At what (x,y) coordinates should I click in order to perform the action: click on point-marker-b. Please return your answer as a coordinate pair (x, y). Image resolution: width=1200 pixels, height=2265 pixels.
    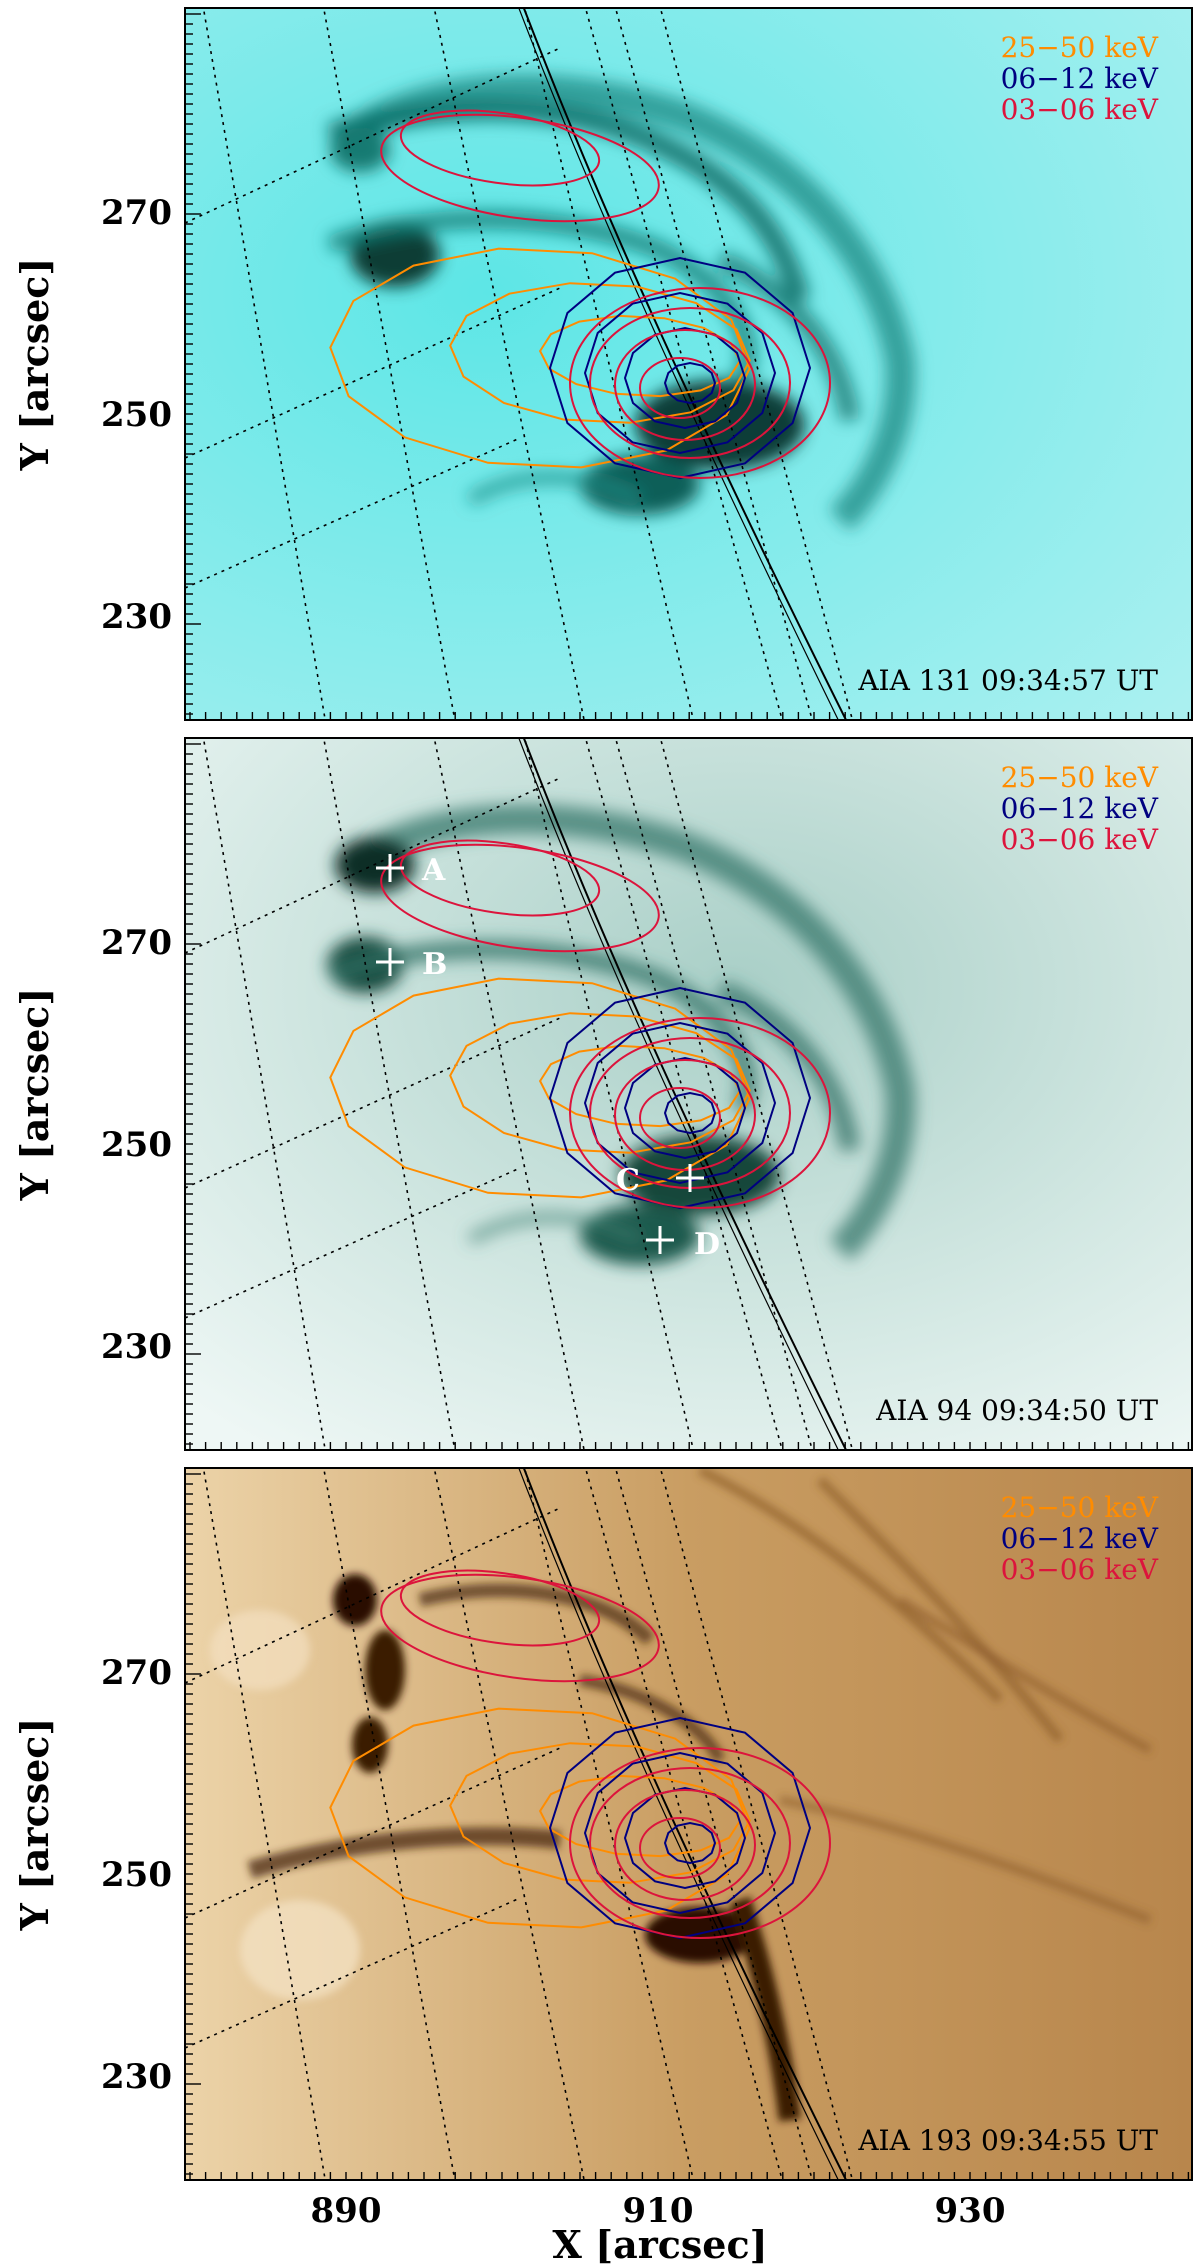
    Looking at the image, I should click on (390, 962).